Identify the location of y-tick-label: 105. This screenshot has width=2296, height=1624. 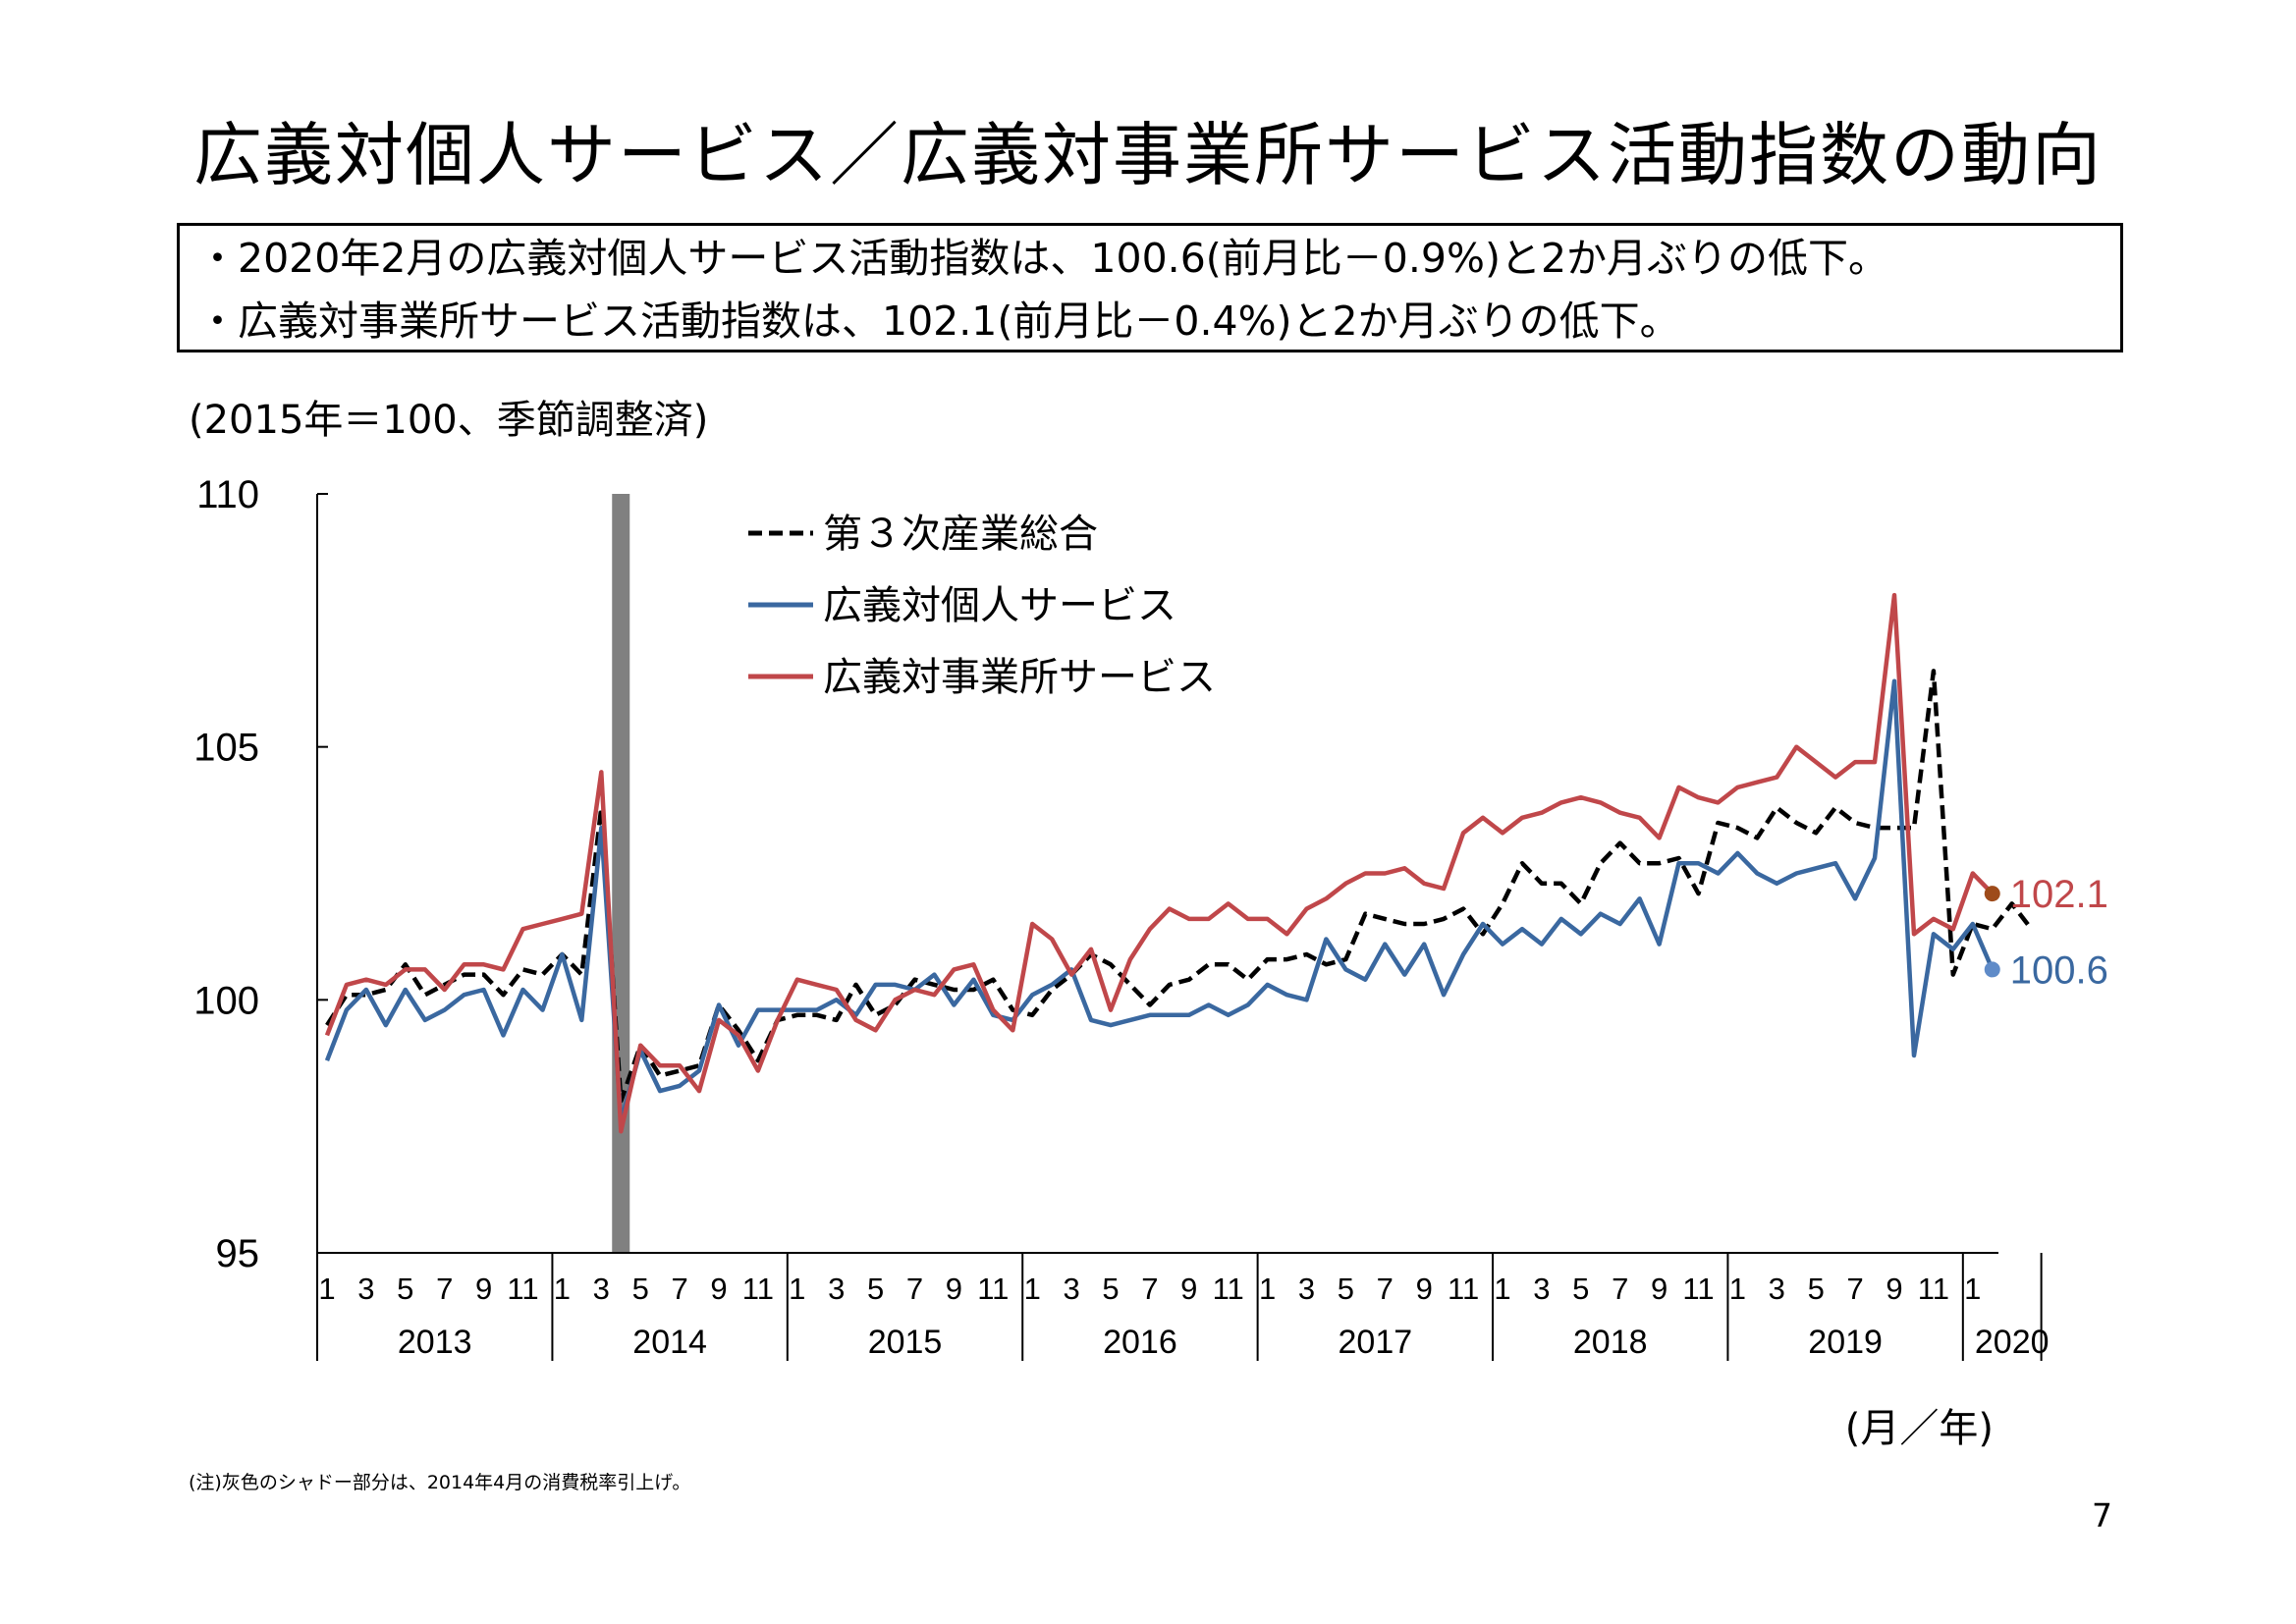
(226, 748).